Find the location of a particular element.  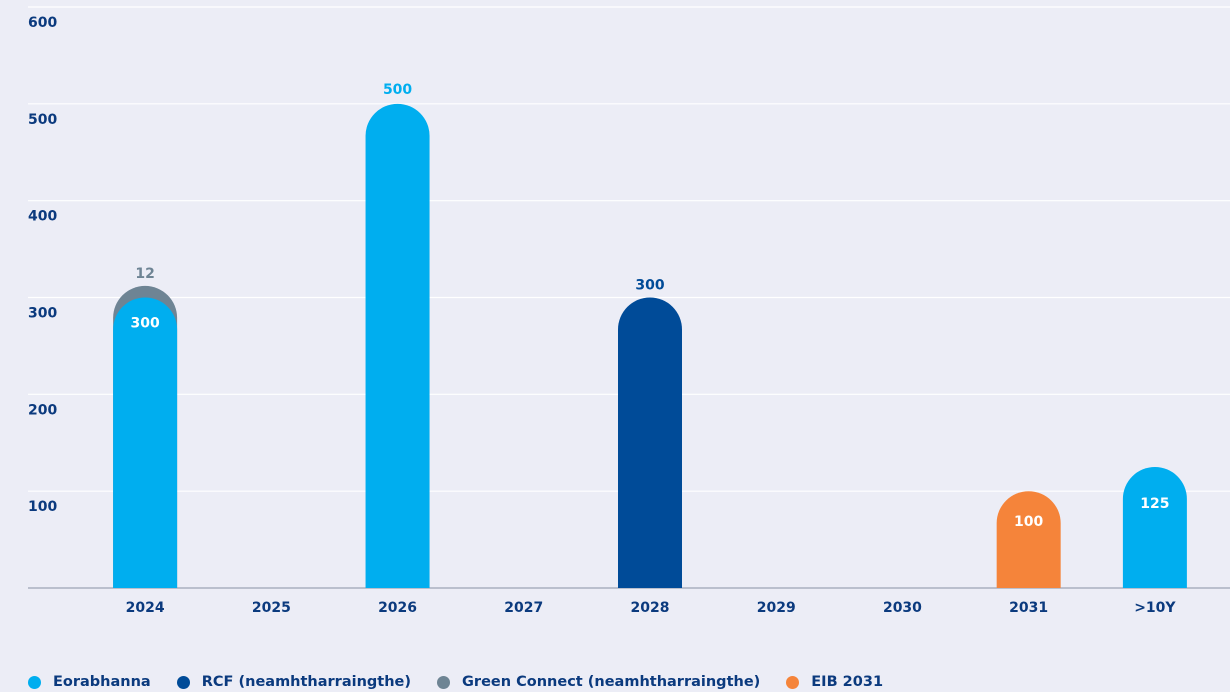

legend-item: RCF (neamhtharraingthe) is located at coordinates (294, 682).